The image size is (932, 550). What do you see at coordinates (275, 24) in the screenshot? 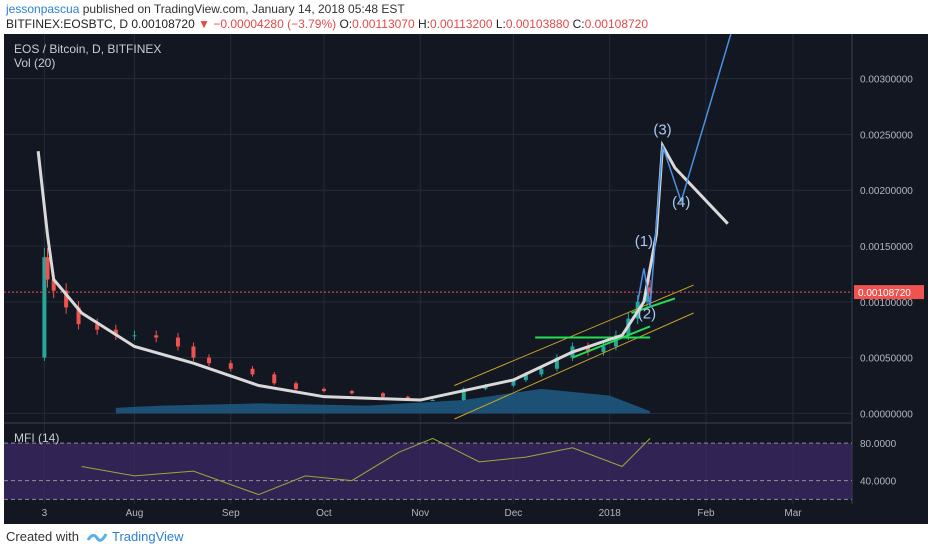
I see `change-text: −0.00004280 (−3.79%)` at bounding box center [275, 24].